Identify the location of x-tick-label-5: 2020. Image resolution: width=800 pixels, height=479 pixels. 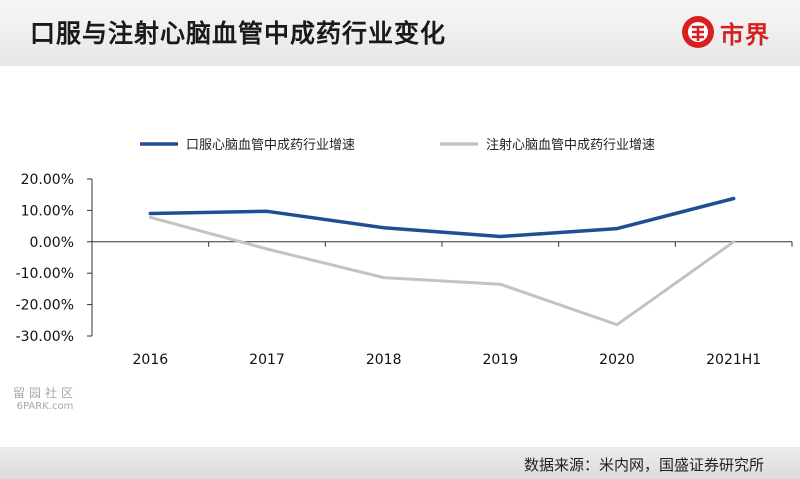
(617, 360).